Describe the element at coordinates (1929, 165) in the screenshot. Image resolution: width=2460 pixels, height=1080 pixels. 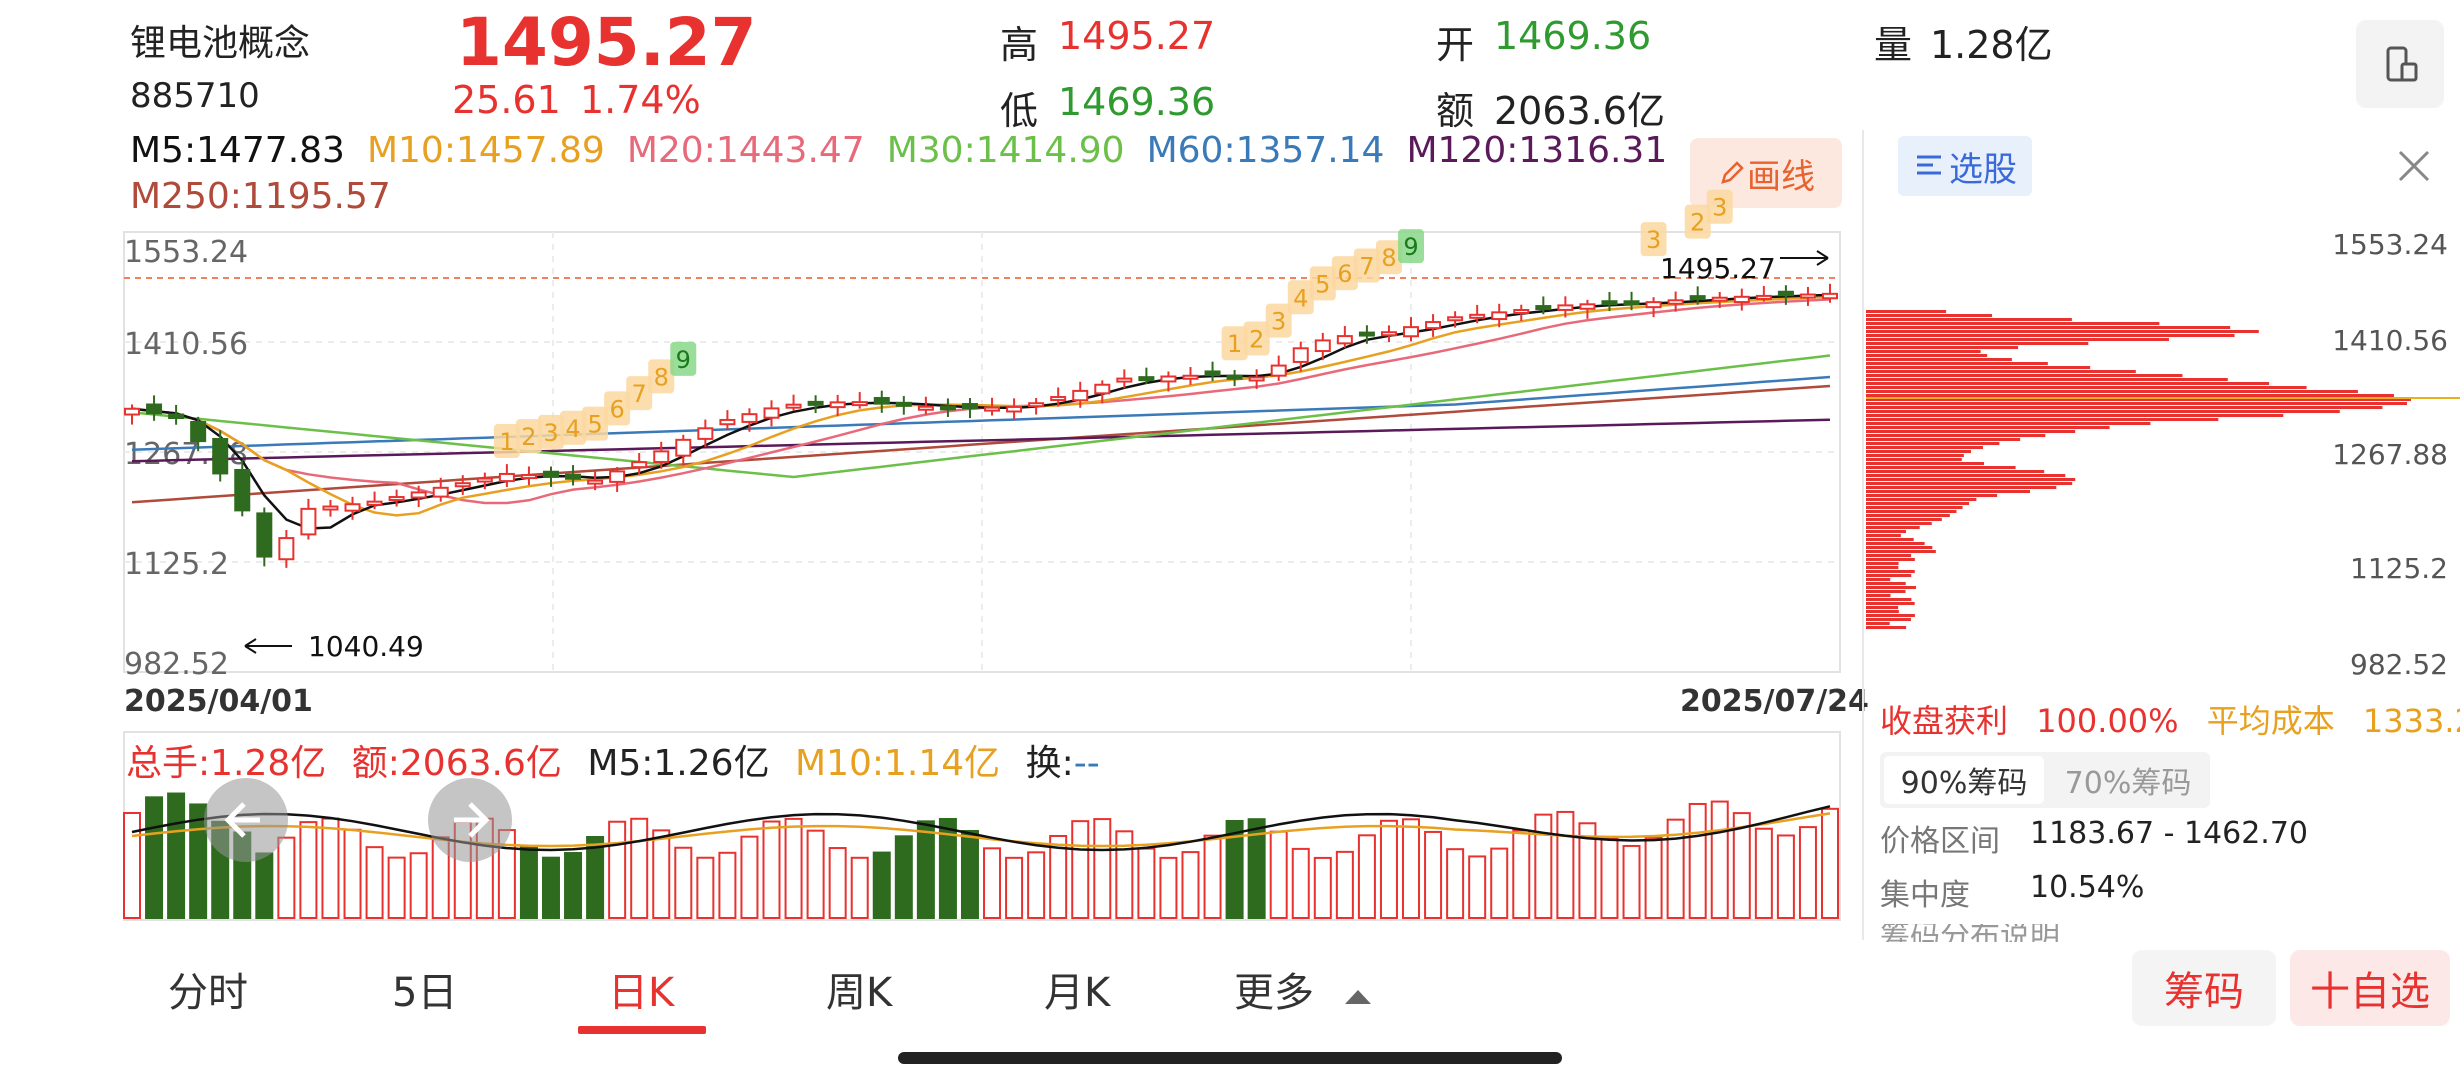
I see `list-icon` at that location.